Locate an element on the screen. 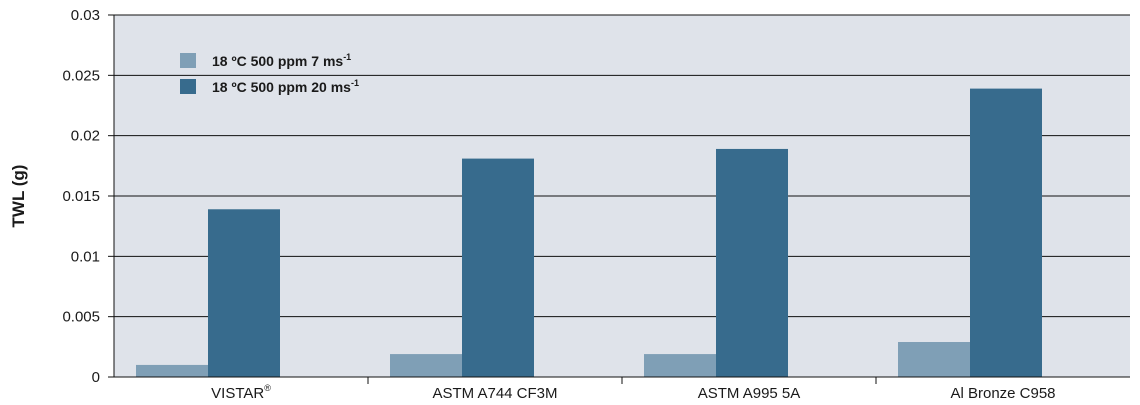 The height and width of the screenshot is (405, 1140). legend-label: 18 ºC 500 ppm 20 ms-1 is located at coordinates (285, 86).